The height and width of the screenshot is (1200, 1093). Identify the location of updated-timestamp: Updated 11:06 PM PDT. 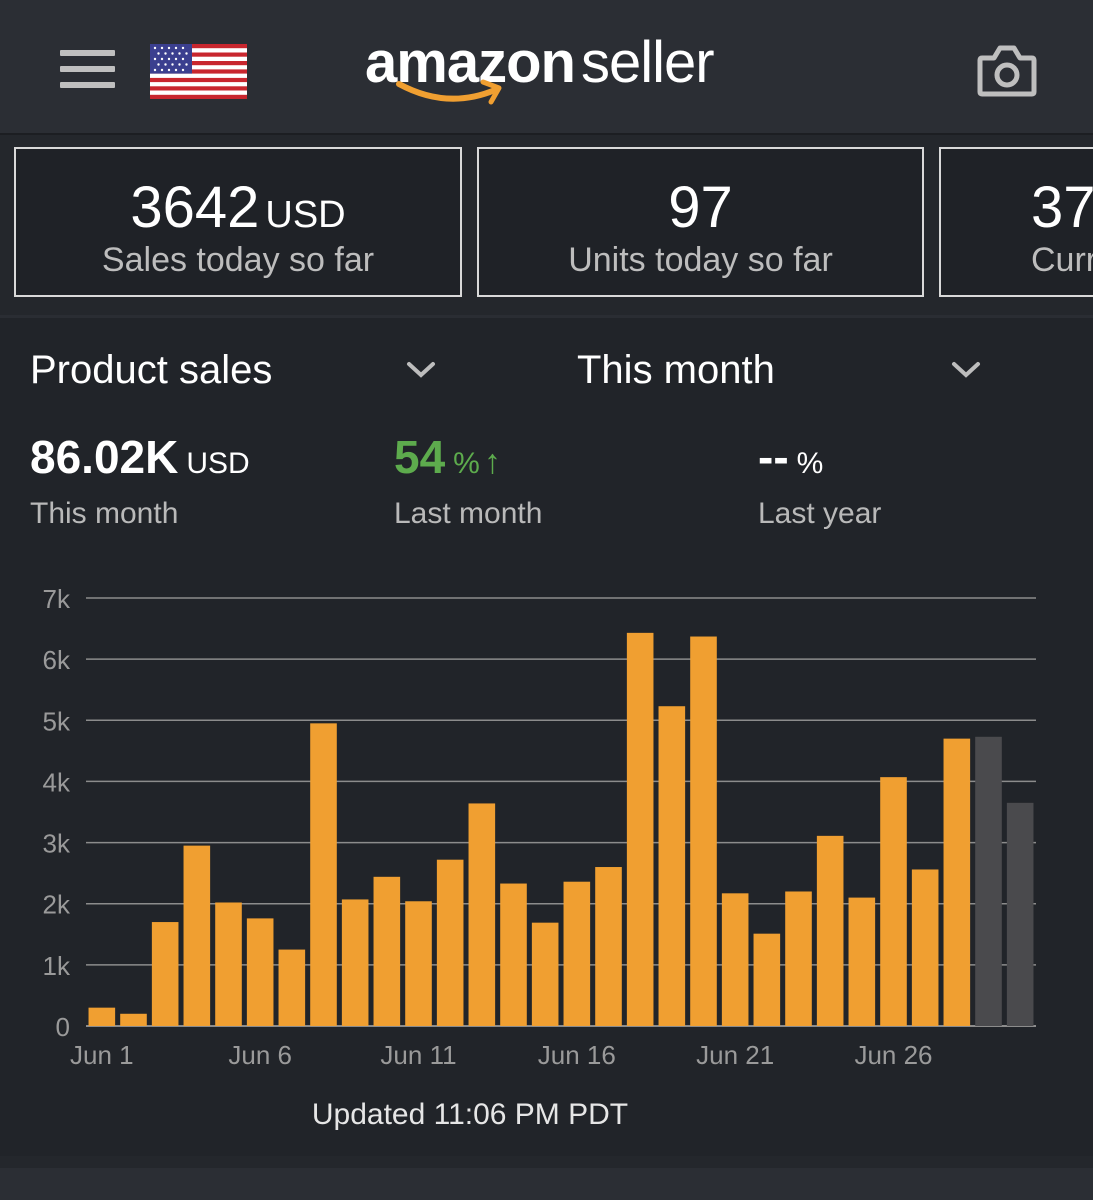
(470, 1114).